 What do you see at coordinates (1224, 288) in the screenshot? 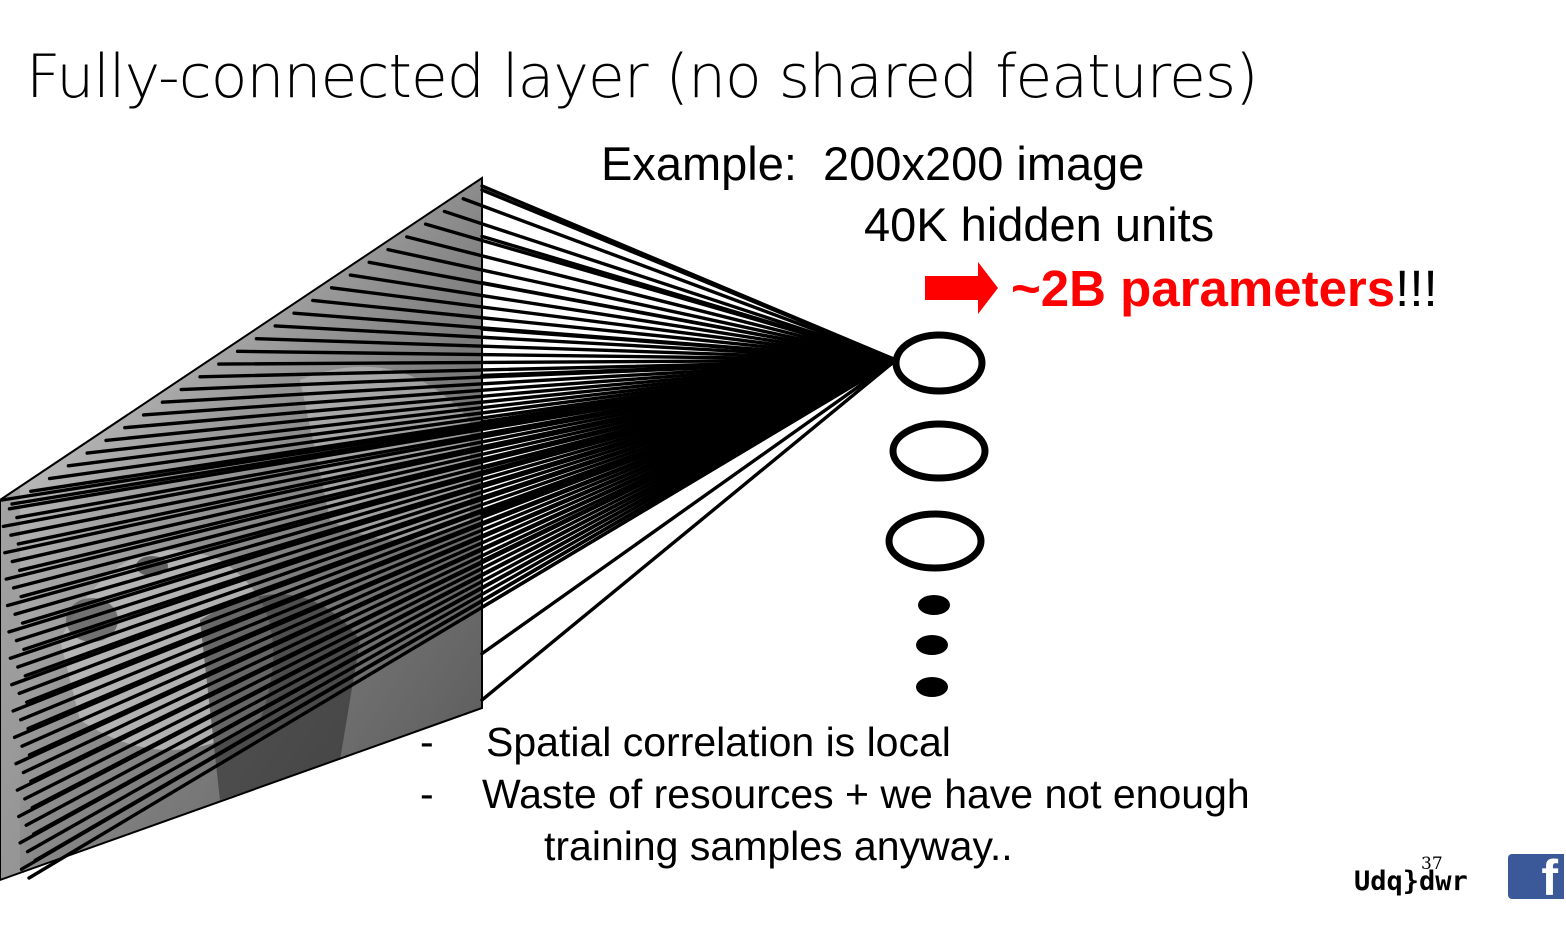
I see `parameter-count: ~2B parameters!!!` at bounding box center [1224, 288].